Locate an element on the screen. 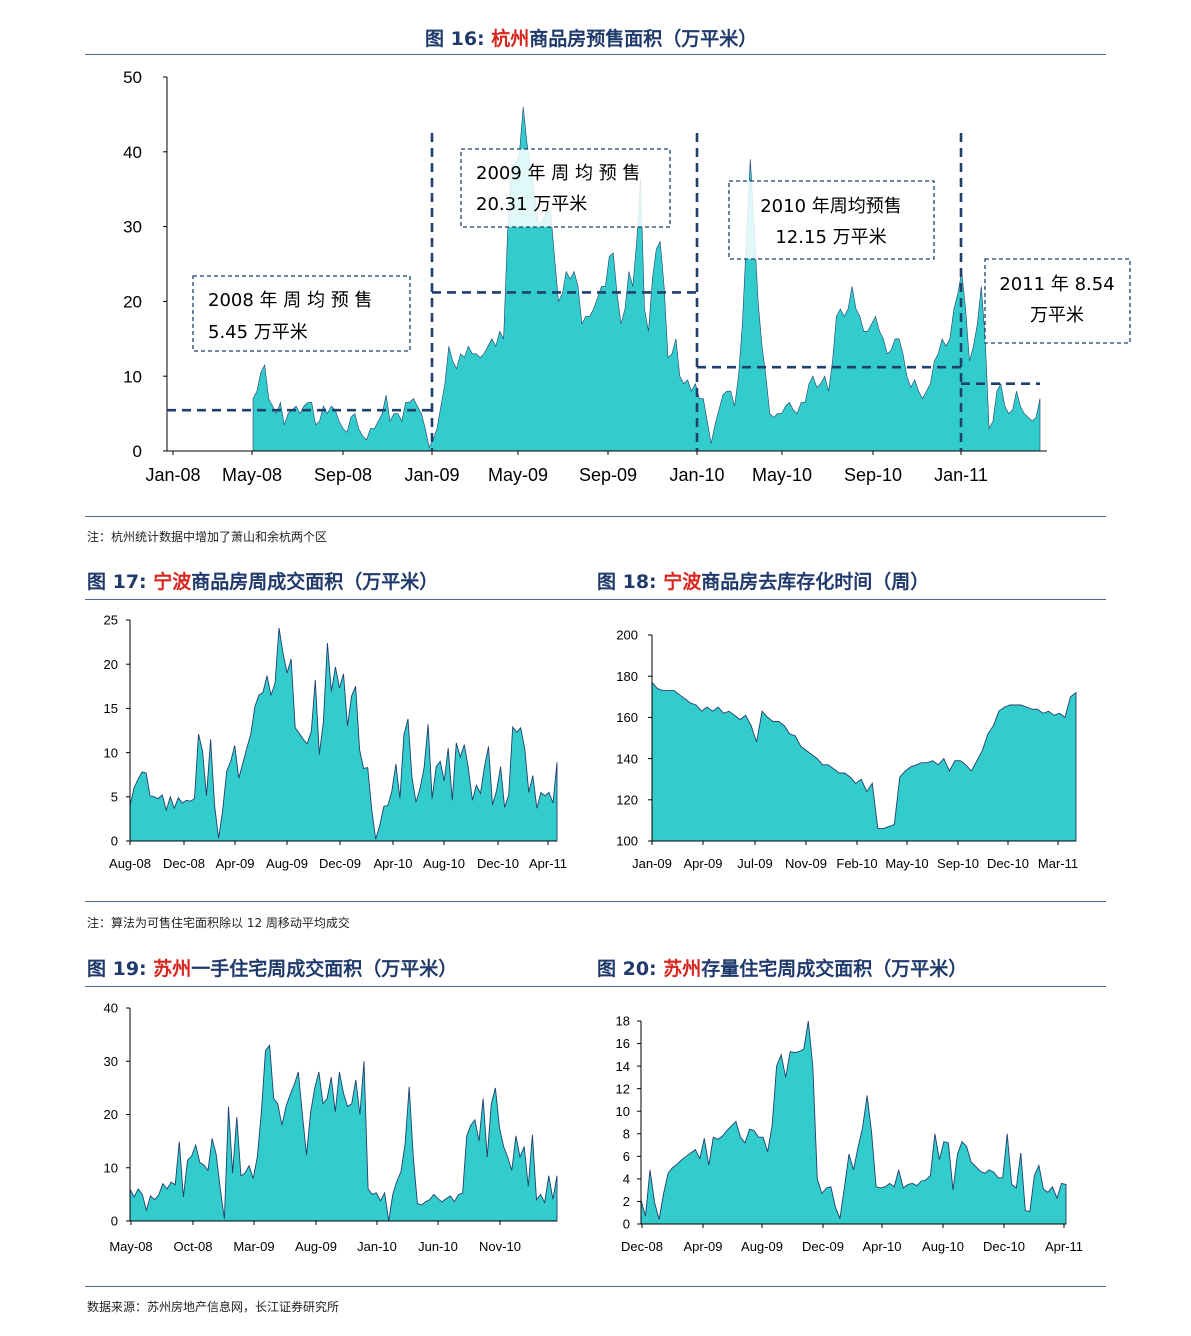 The image size is (1191, 1336). fig16-x-tick-label: Jan-10 is located at coordinates (696, 475).